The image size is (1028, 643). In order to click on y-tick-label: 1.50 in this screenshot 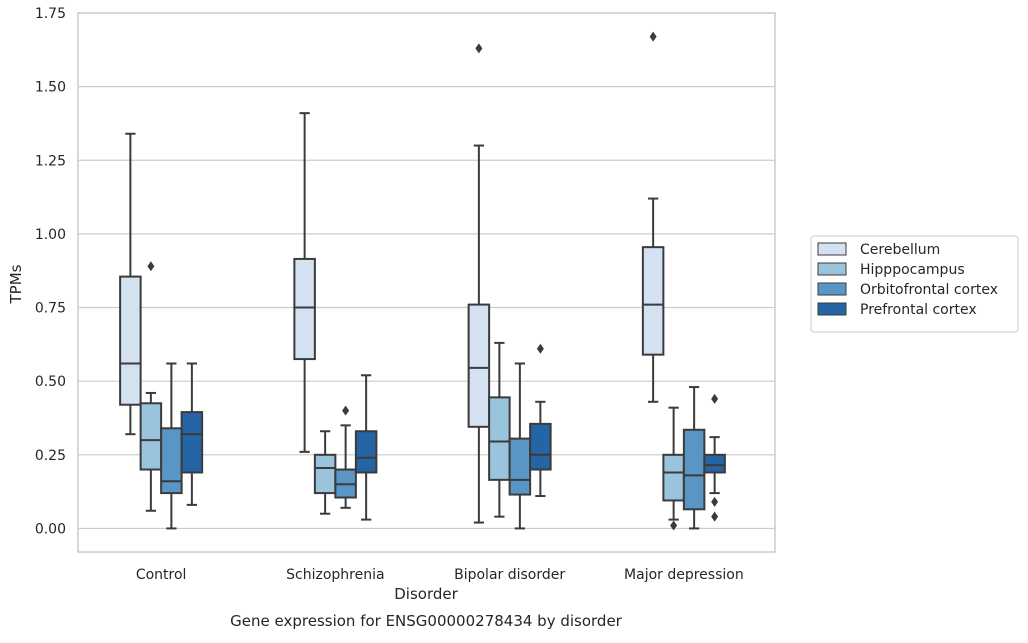, I will do `click(50, 88)`.